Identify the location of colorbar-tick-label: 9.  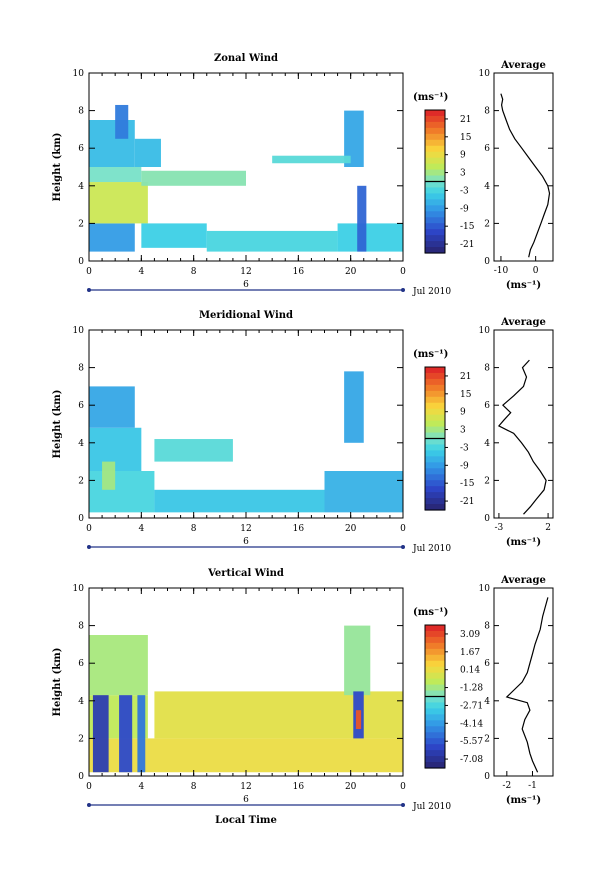
(463, 413).